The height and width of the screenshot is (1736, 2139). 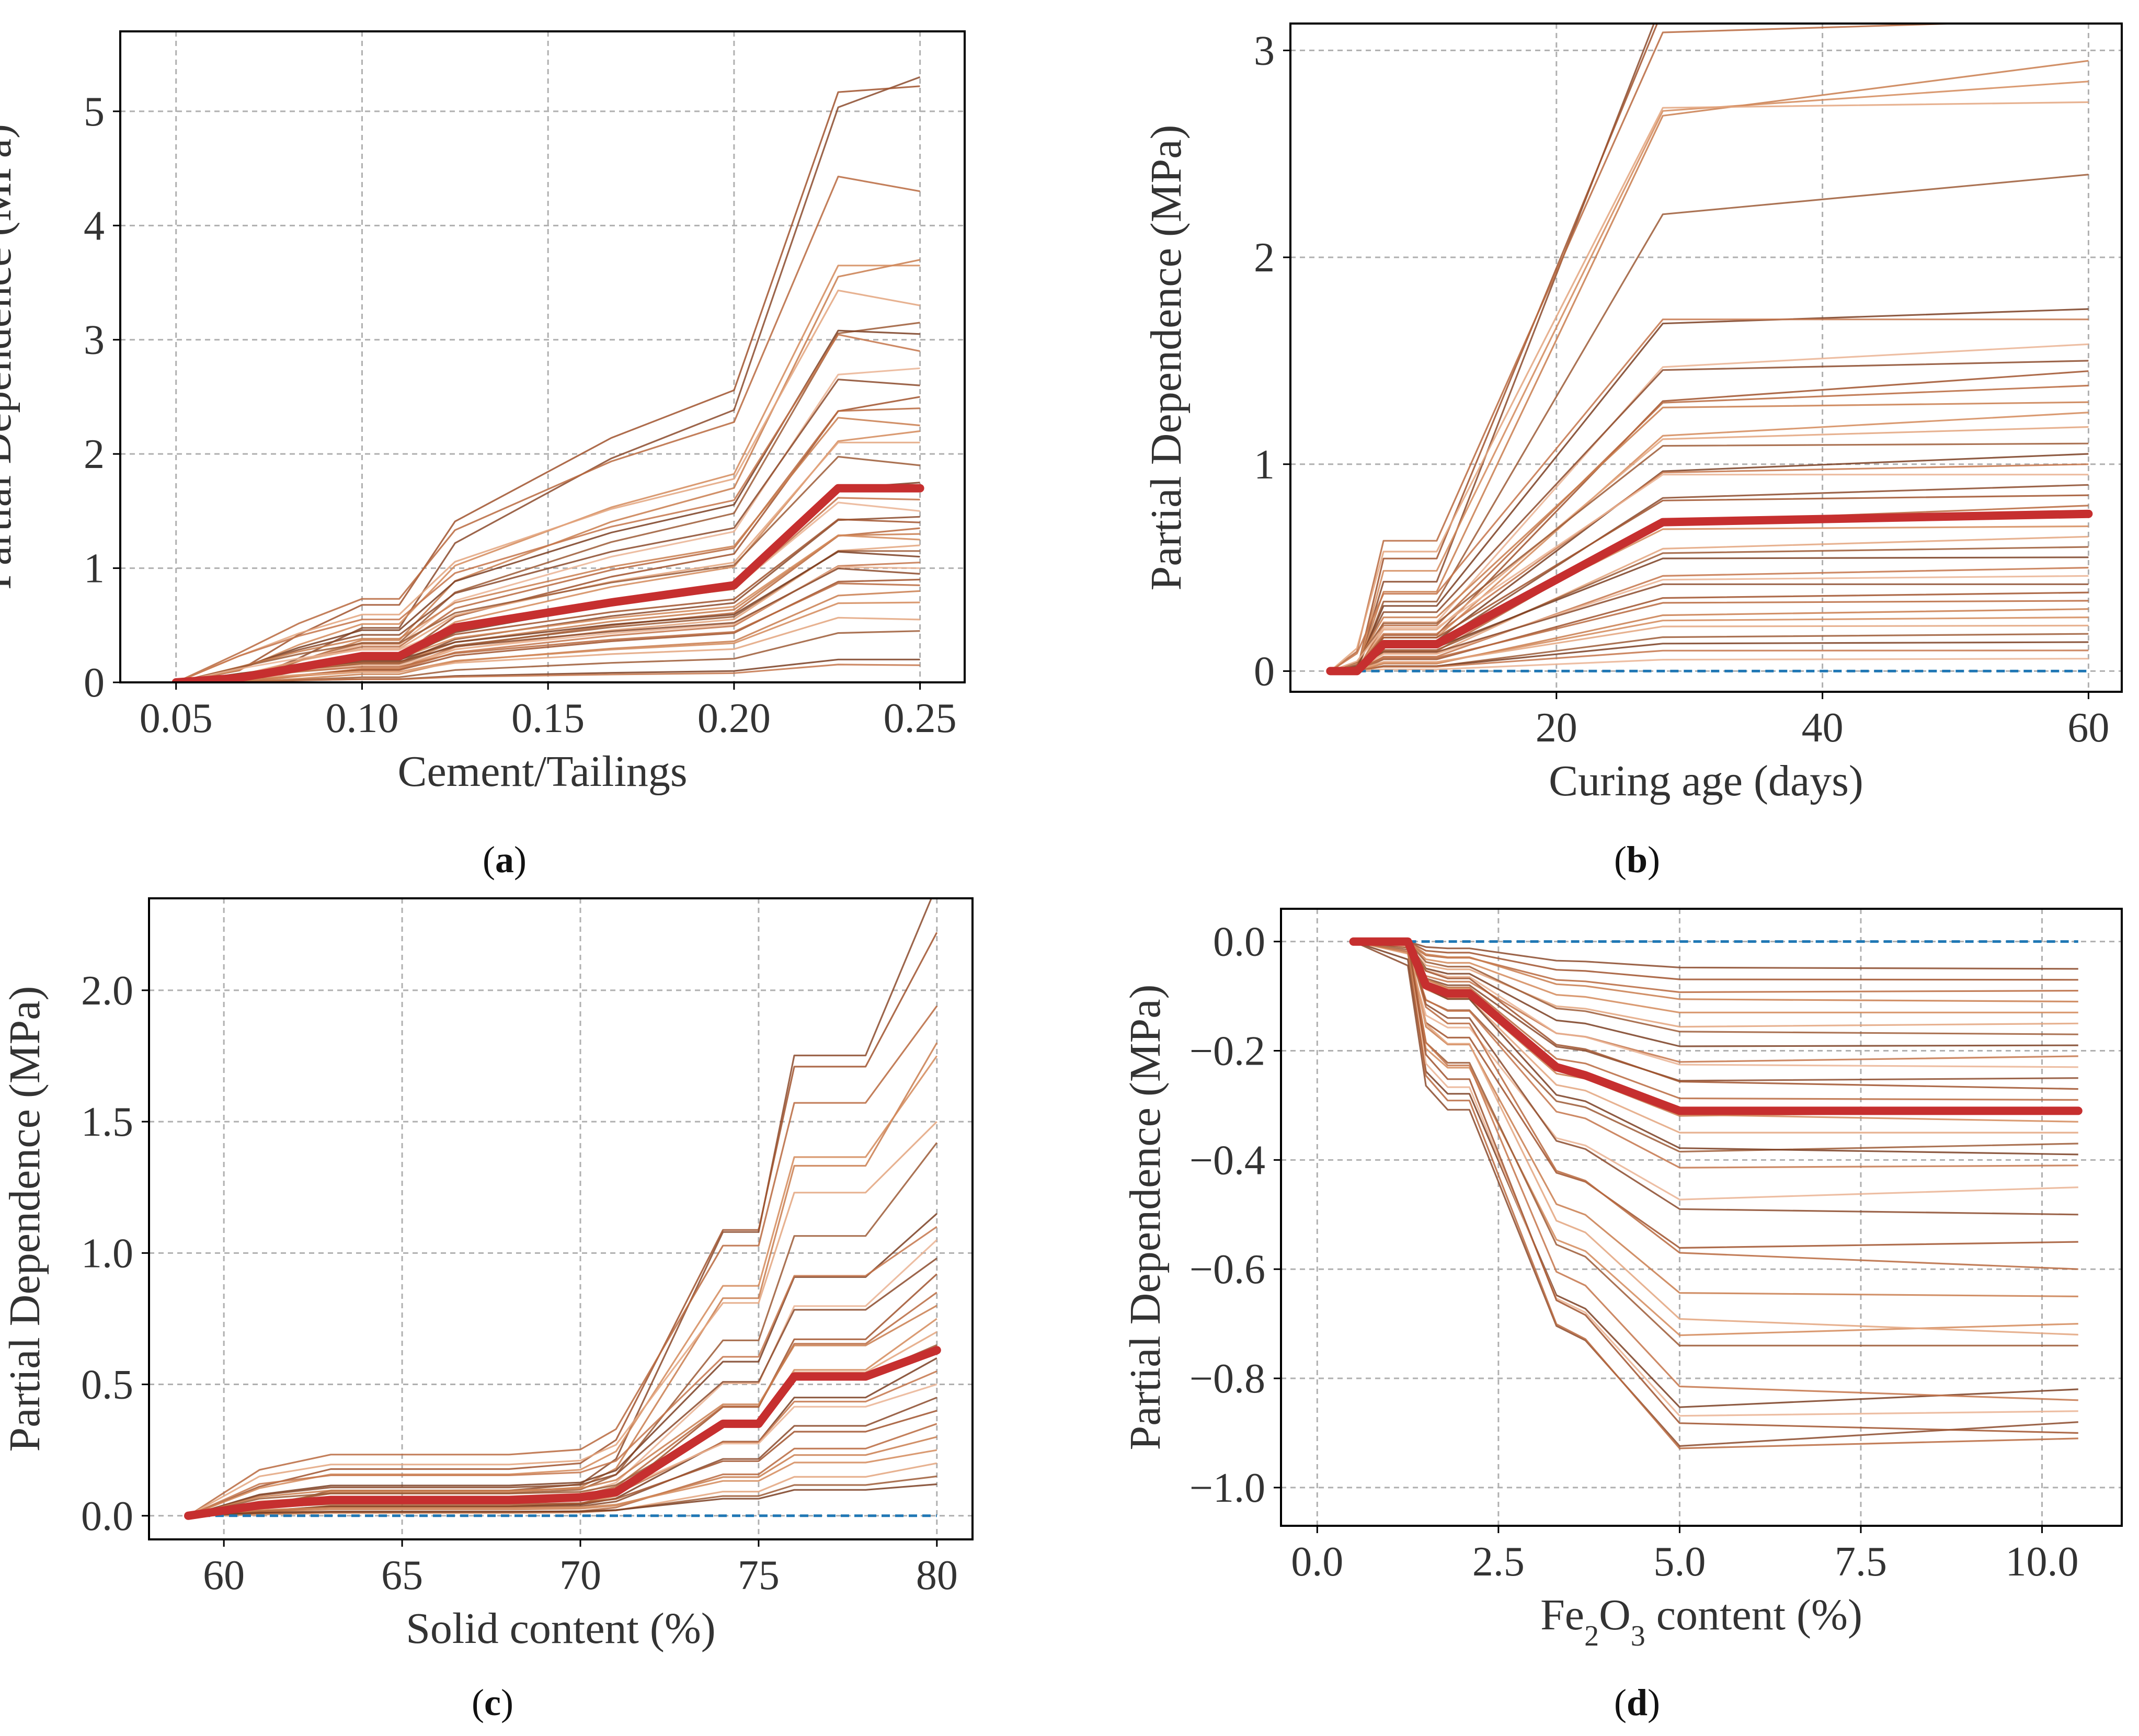 I want to click on panel-label-letter: c, so click(x=492, y=1702).